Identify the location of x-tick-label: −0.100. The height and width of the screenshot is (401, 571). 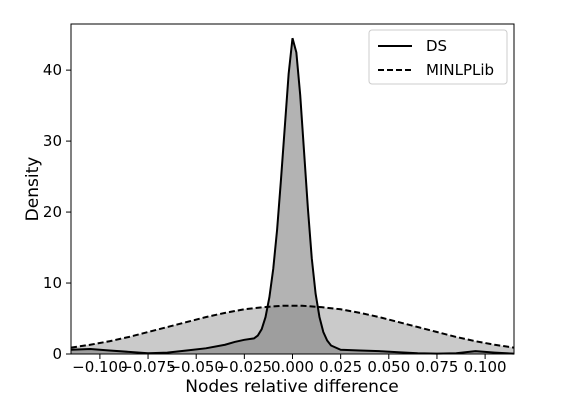
(100, 367).